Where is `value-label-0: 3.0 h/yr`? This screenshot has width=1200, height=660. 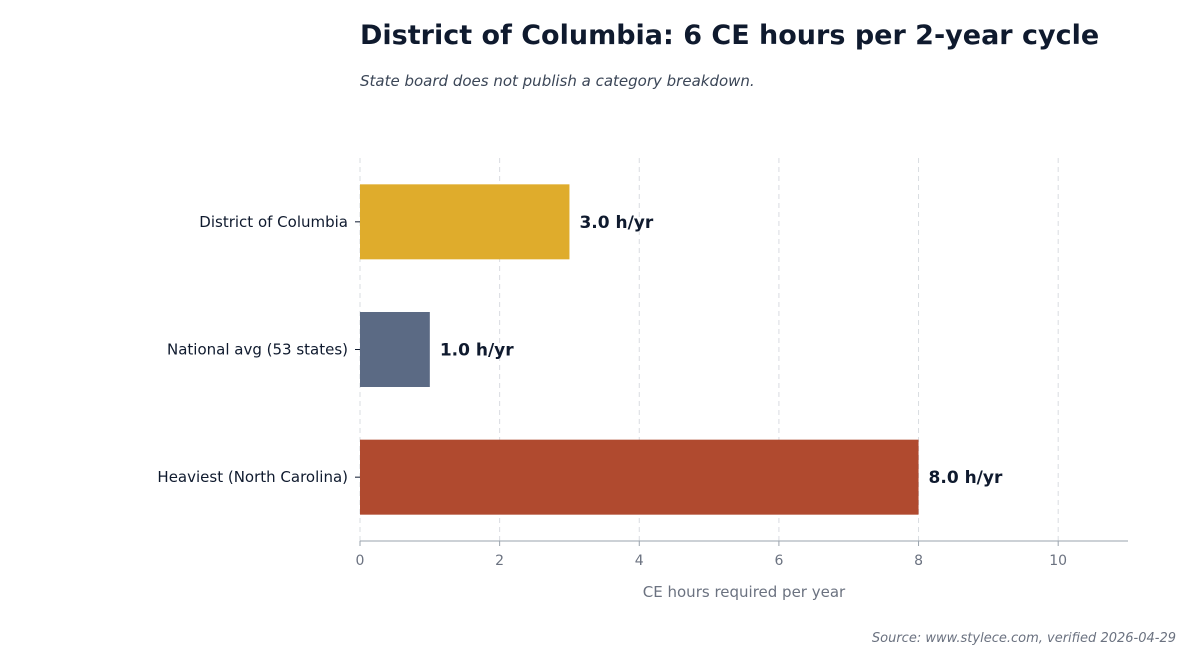
value-label-0: 3.0 h/yr is located at coordinates (616, 223).